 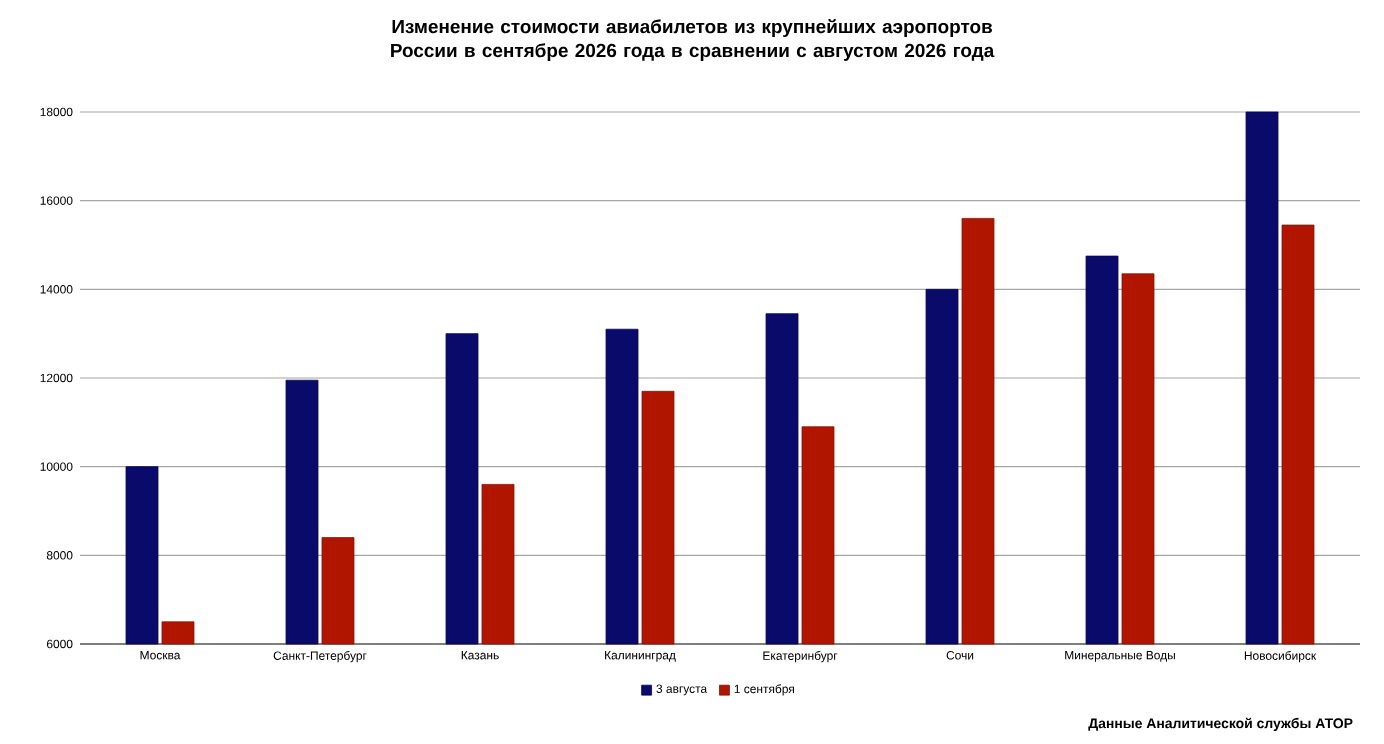 What do you see at coordinates (693, 40) in the screenshot?
I see `chart-title: Изменение стоимости авиабилетов из крупнейших аэропортов России в сентябре 2026 года в сравнении с августом 2026 года` at bounding box center [693, 40].